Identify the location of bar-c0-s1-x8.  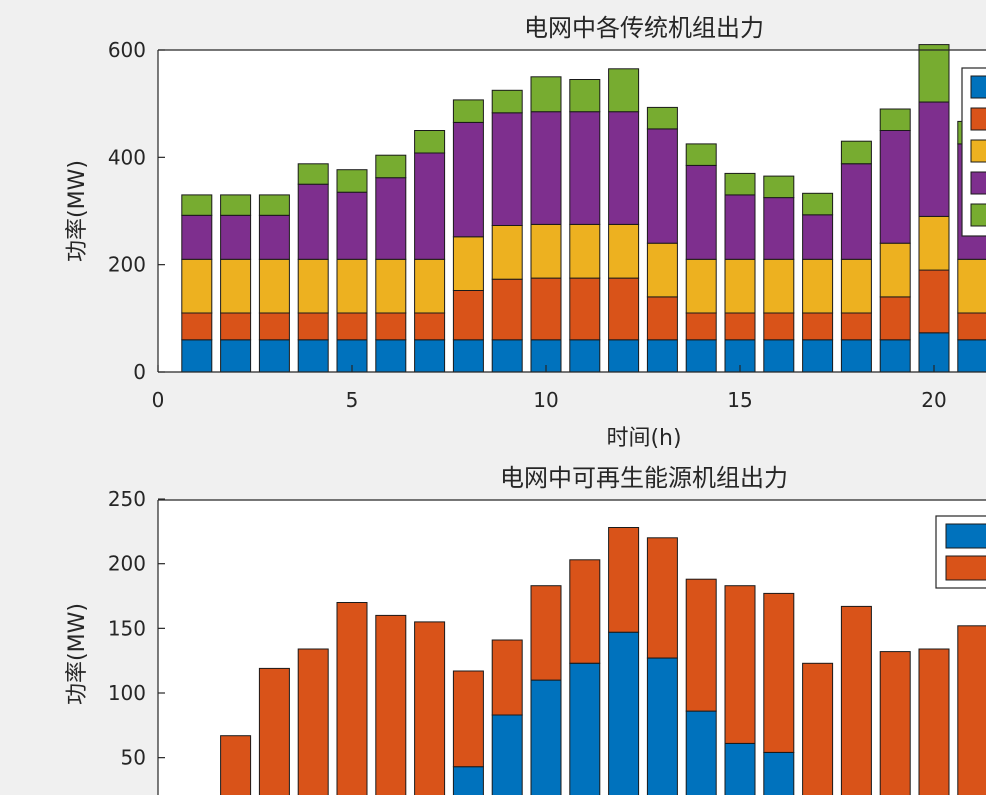
(468, 356).